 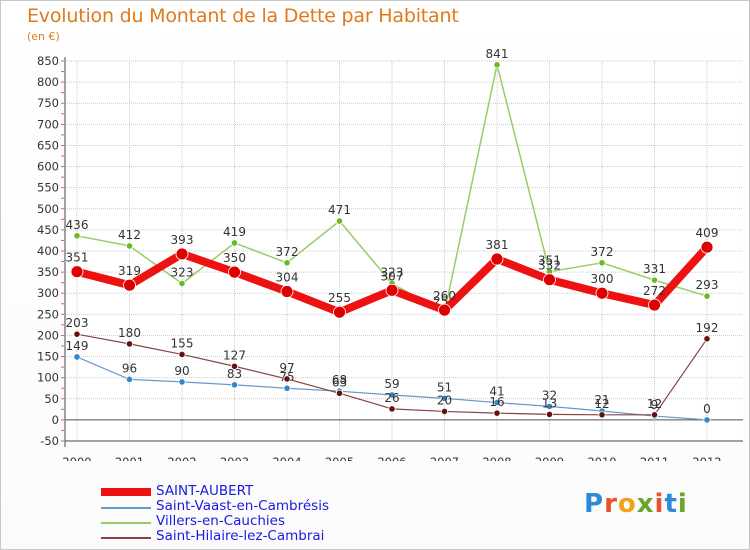 What do you see at coordinates (645, 504) in the screenshot?
I see `logo-letter: x` at bounding box center [645, 504].